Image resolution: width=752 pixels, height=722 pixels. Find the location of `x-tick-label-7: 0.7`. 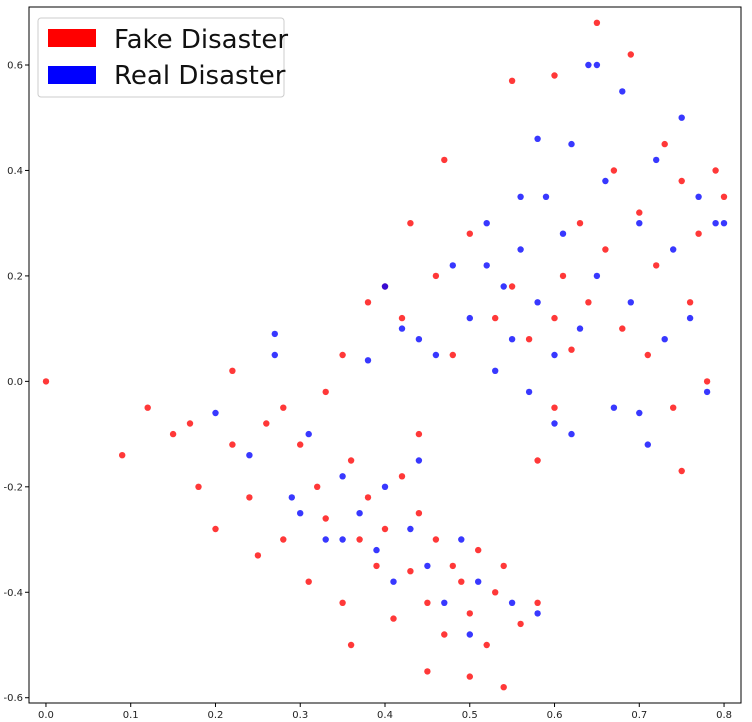

x-tick-label-7: 0.7 is located at coordinates (639, 715).